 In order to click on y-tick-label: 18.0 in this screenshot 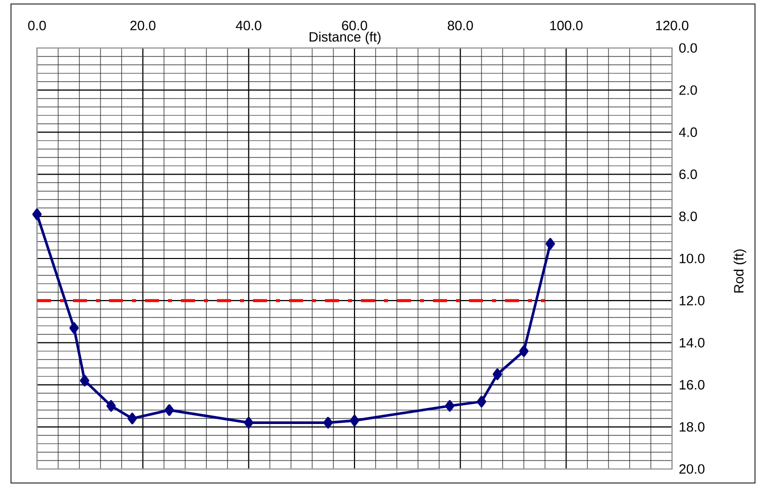, I will do `click(692, 427)`.